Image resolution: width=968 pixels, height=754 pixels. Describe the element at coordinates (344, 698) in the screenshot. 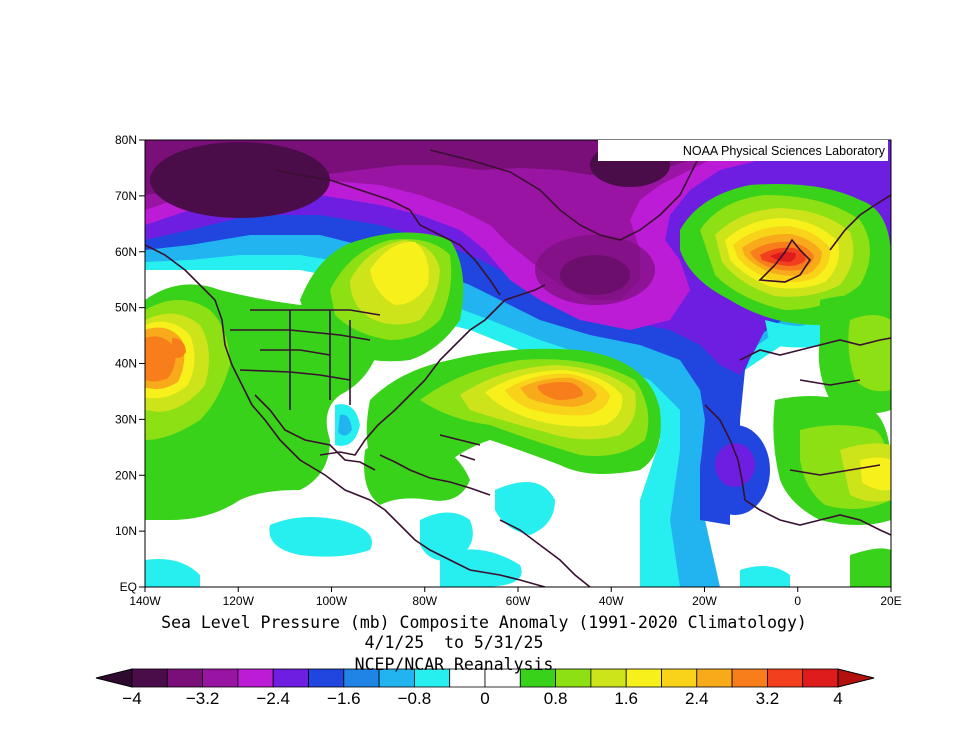

I see `colorbar-label: −1.6` at that location.